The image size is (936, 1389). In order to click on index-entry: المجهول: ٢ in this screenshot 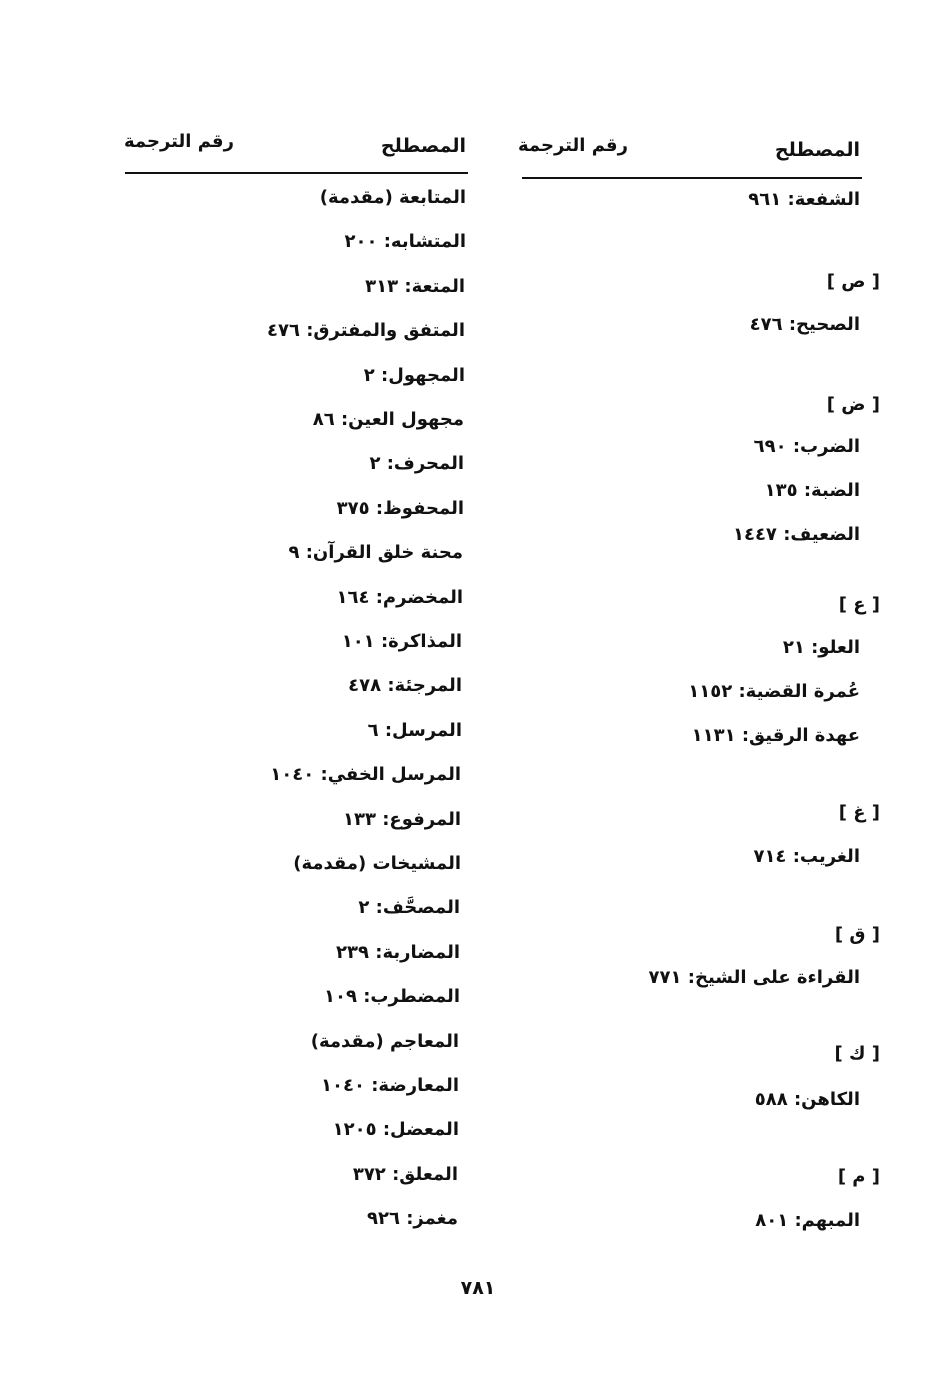, I will do `click(414, 375)`.